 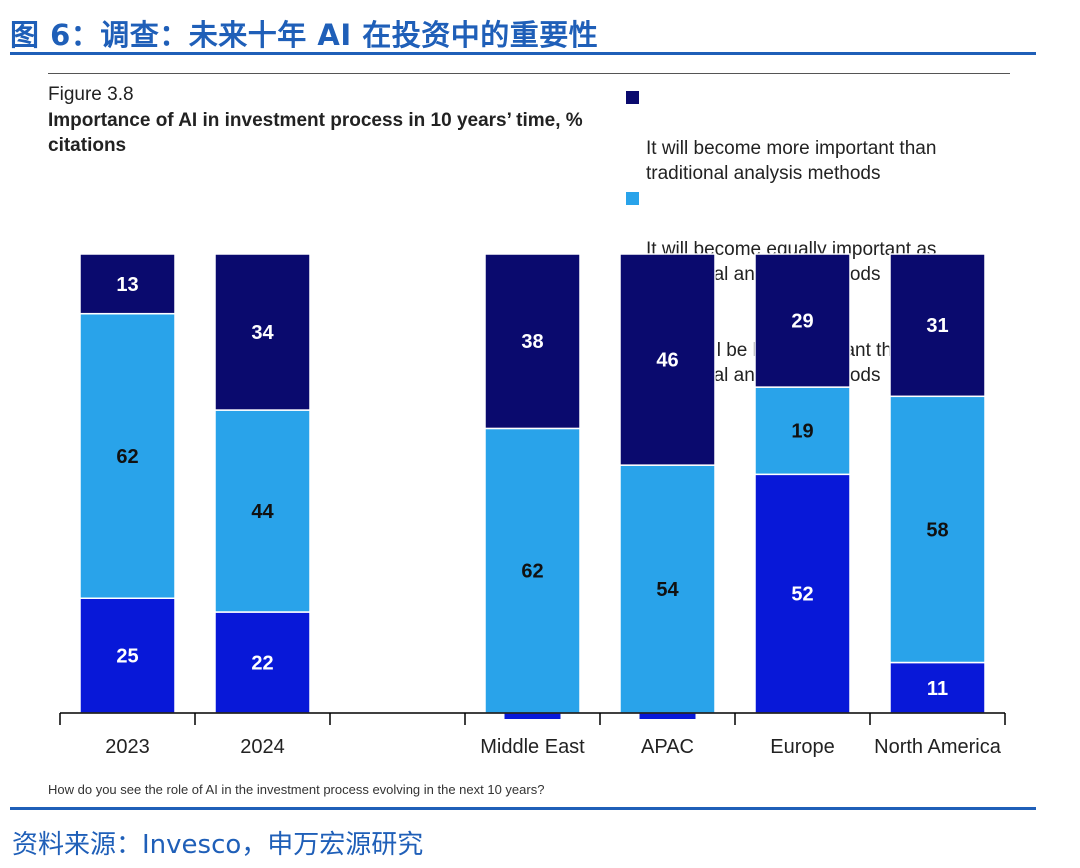 What do you see at coordinates (91, 94) in the screenshot?
I see `figure-label: Figure 3.8` at bounding box center [91, 94].